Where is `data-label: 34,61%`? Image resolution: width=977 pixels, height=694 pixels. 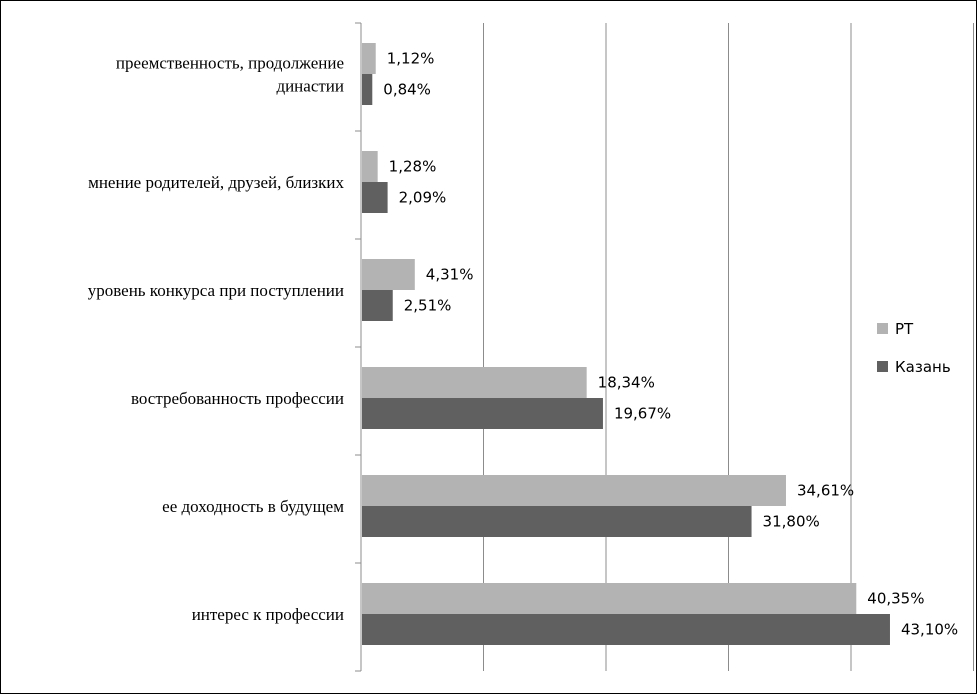
data-label: 34,61% is located at coordinates (825, 491).